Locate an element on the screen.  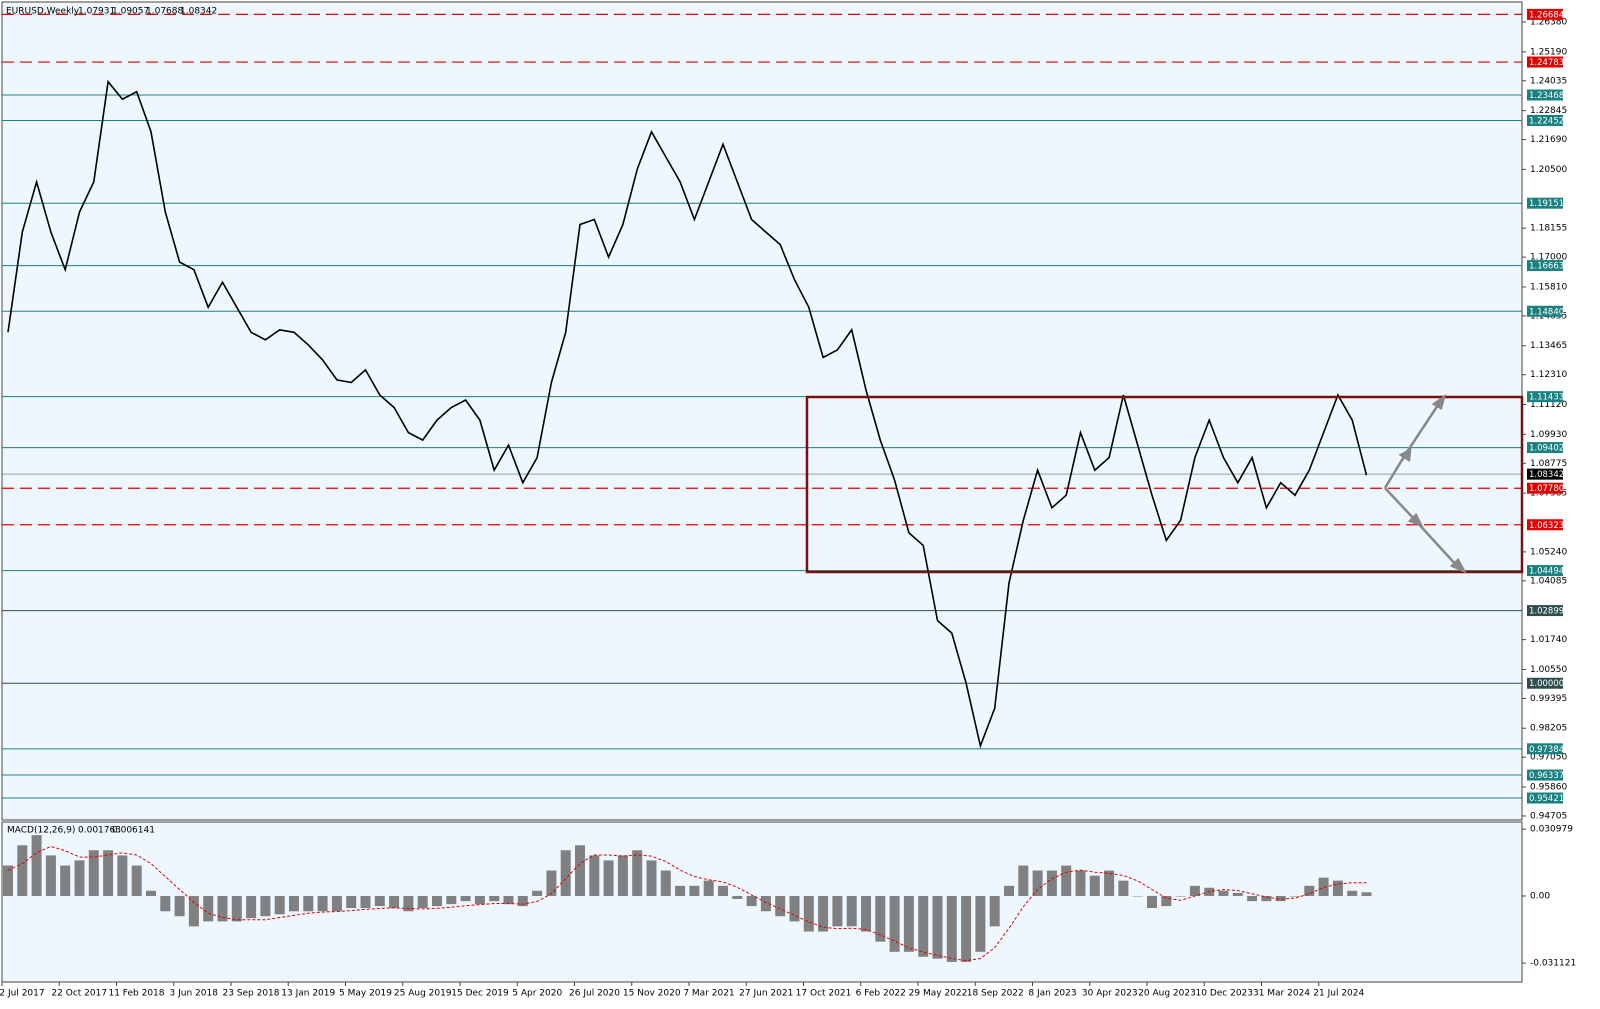
macd-value: 0.001763 is located at coordinates (99, 831).